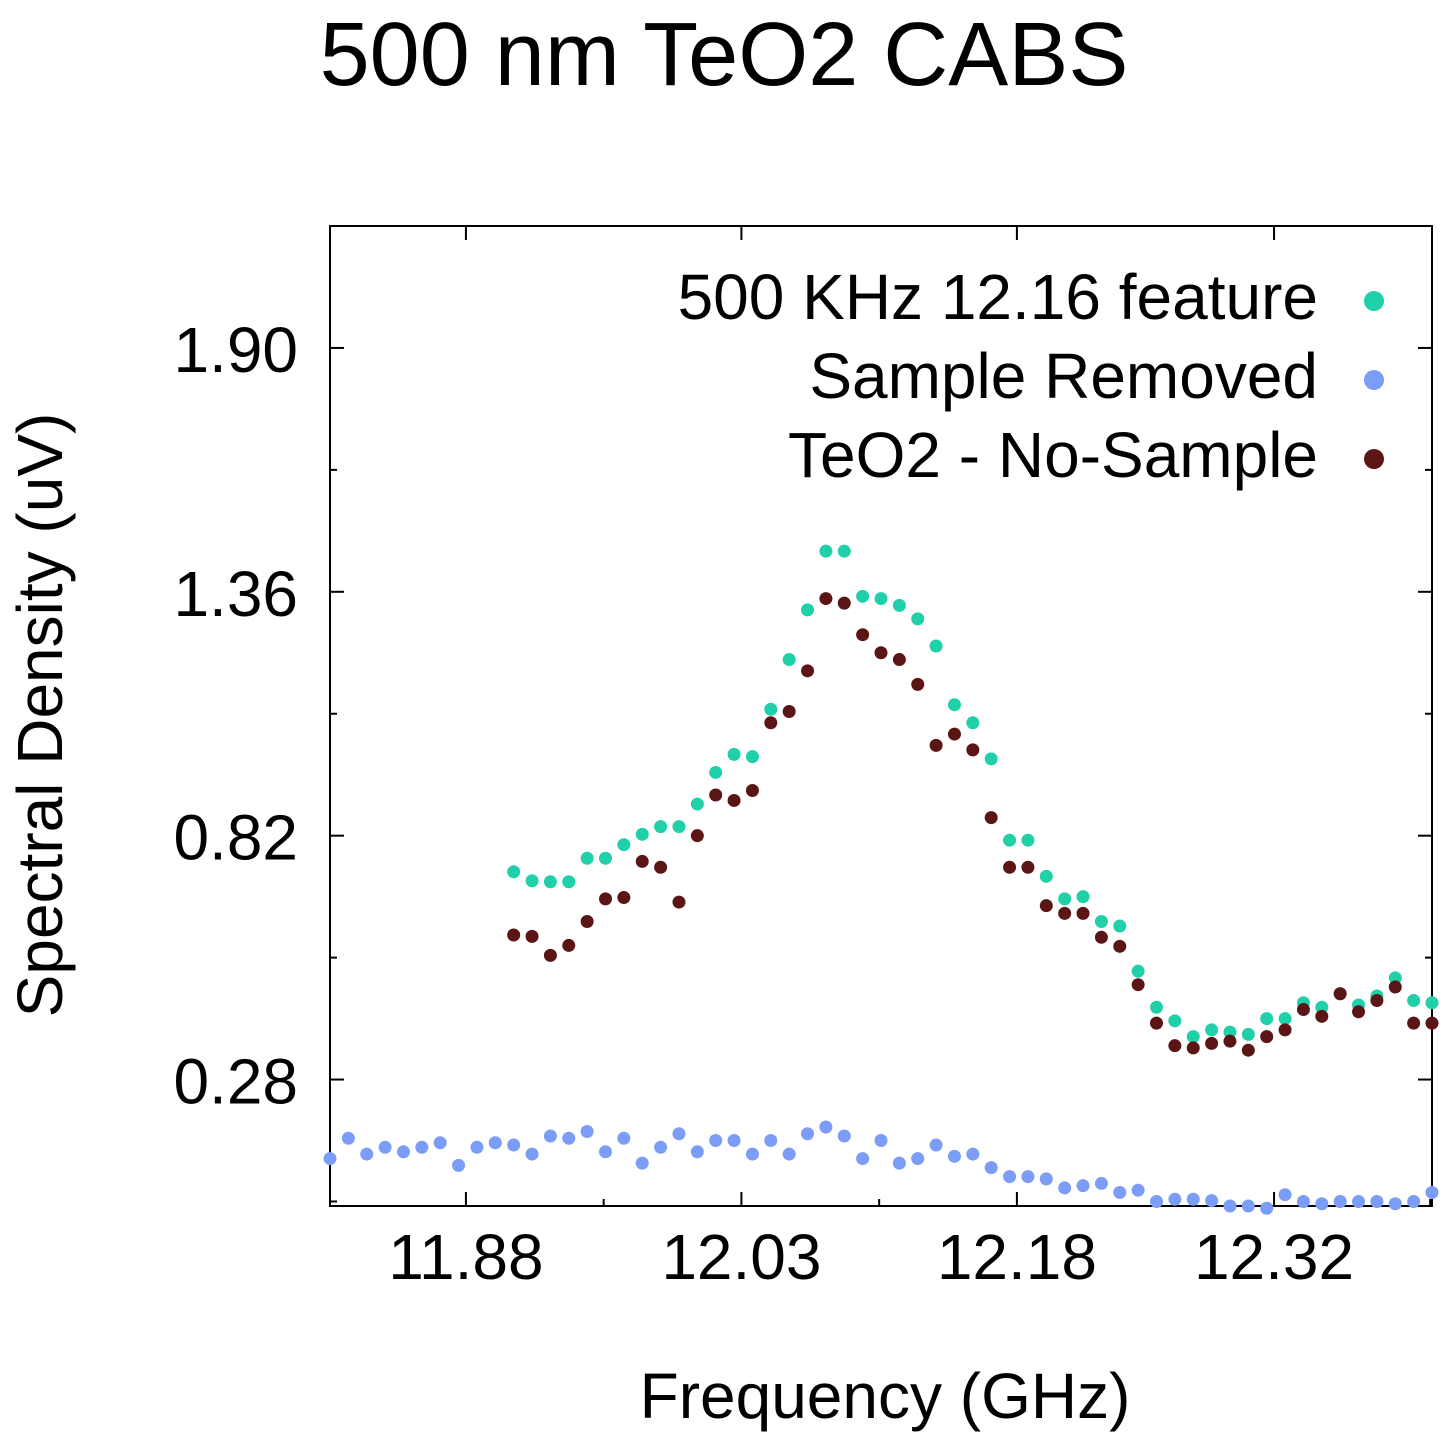  Describe the element at coordinates (885, 1396) in the screenshot. I see `x-axis-label: Frequency (GHz)` at that location.